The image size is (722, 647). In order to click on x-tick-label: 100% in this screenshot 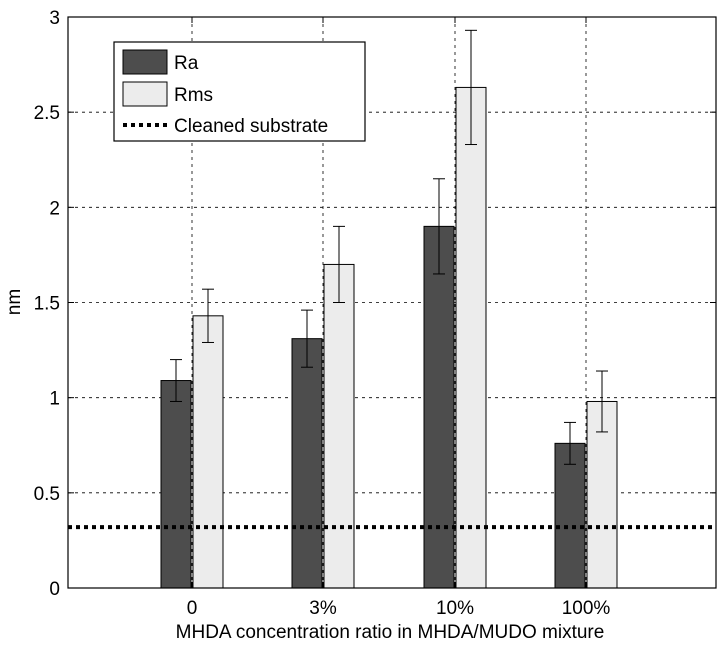, I will do `click(586, 608)`.